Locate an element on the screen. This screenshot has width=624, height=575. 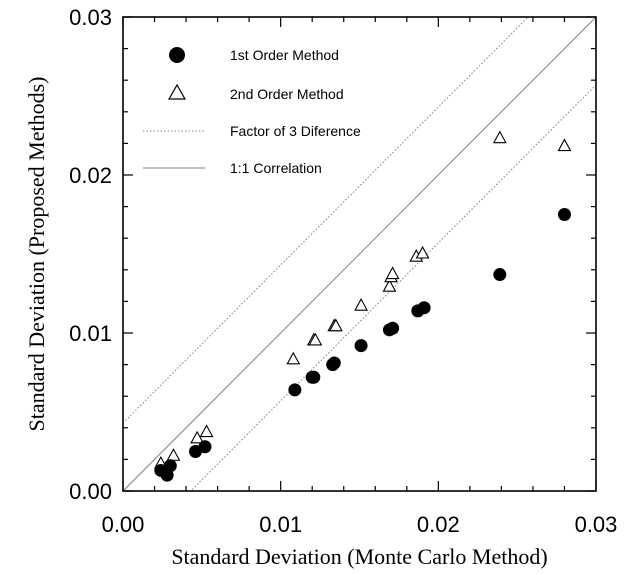
x-tick-labels: 0.00 0.01 0.02 0.03 is located at coordinates (360, 524).